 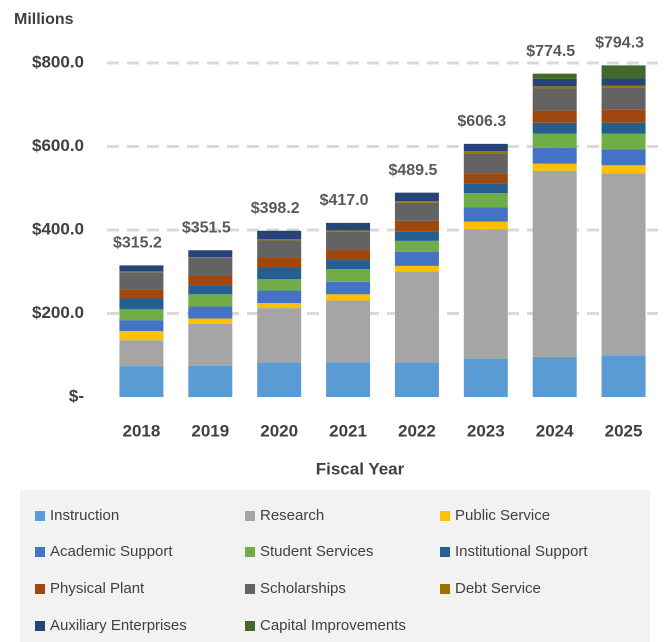 What do you see at coordinates (292, 515) in the screenshot?
I see `legend-label: Research` at bounding box center [292, 515].